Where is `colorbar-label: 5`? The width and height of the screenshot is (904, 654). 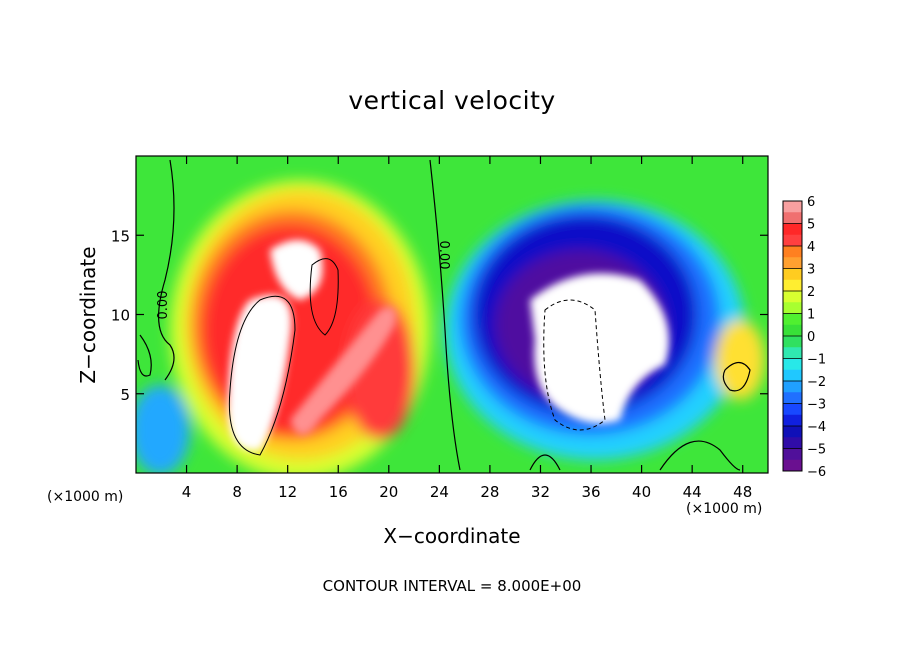 colorbar-label: 5 is located at coordinates (811, 225).